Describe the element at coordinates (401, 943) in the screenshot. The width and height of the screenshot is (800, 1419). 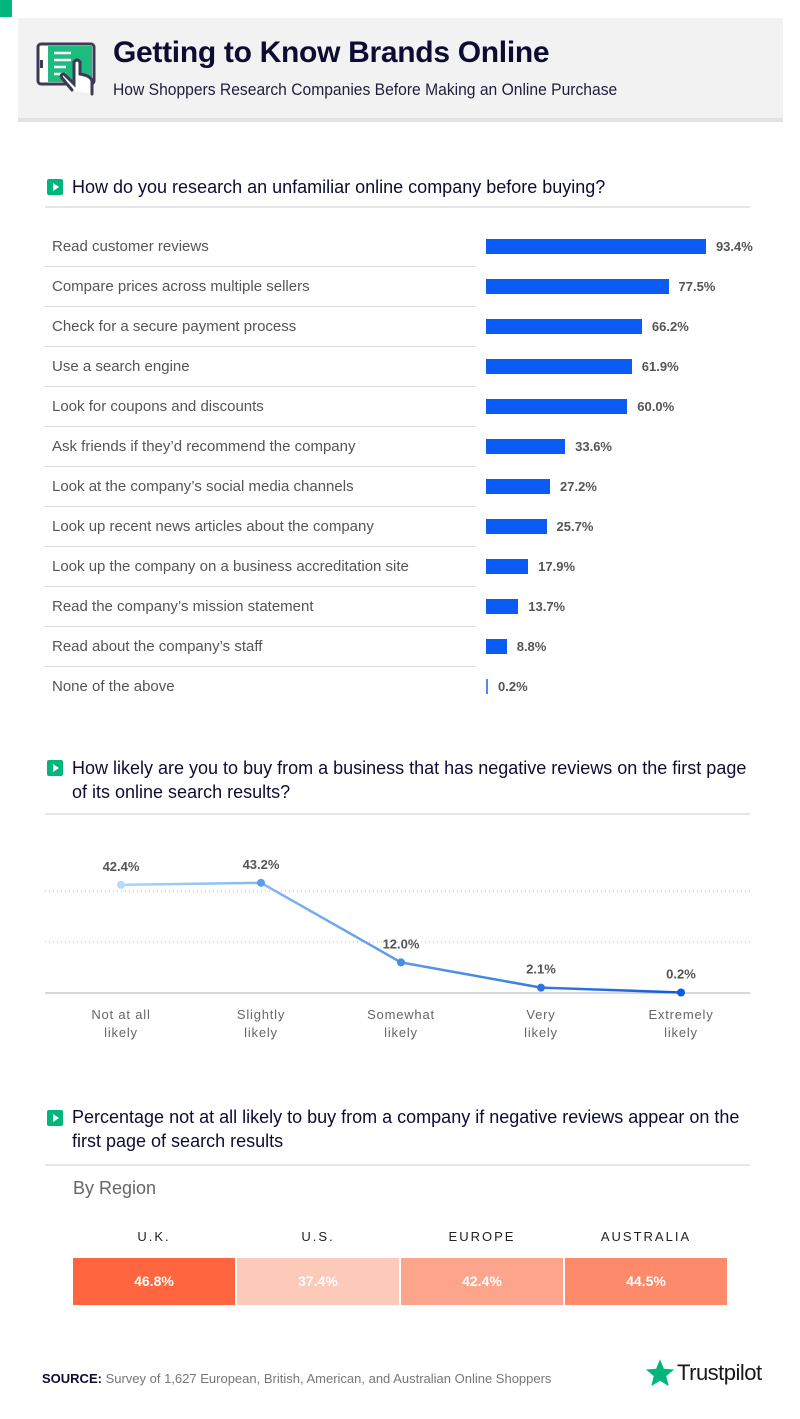
I see `data-label: 12.0%` at that location.